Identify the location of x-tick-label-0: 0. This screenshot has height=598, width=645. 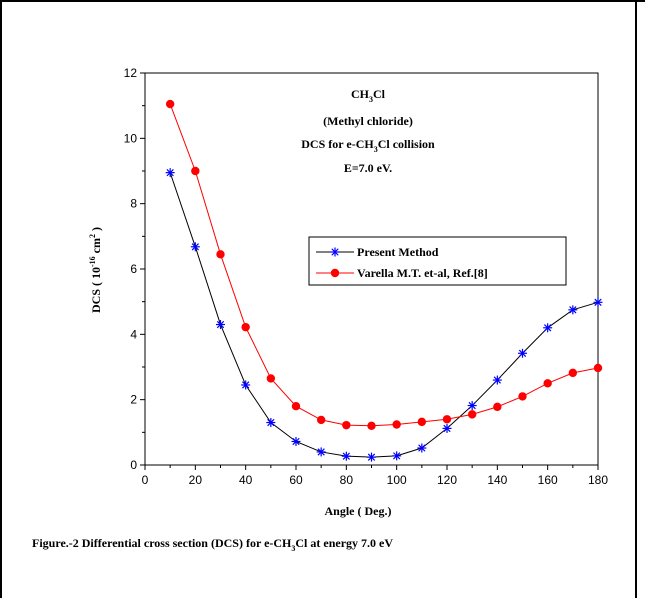
(145, 480).